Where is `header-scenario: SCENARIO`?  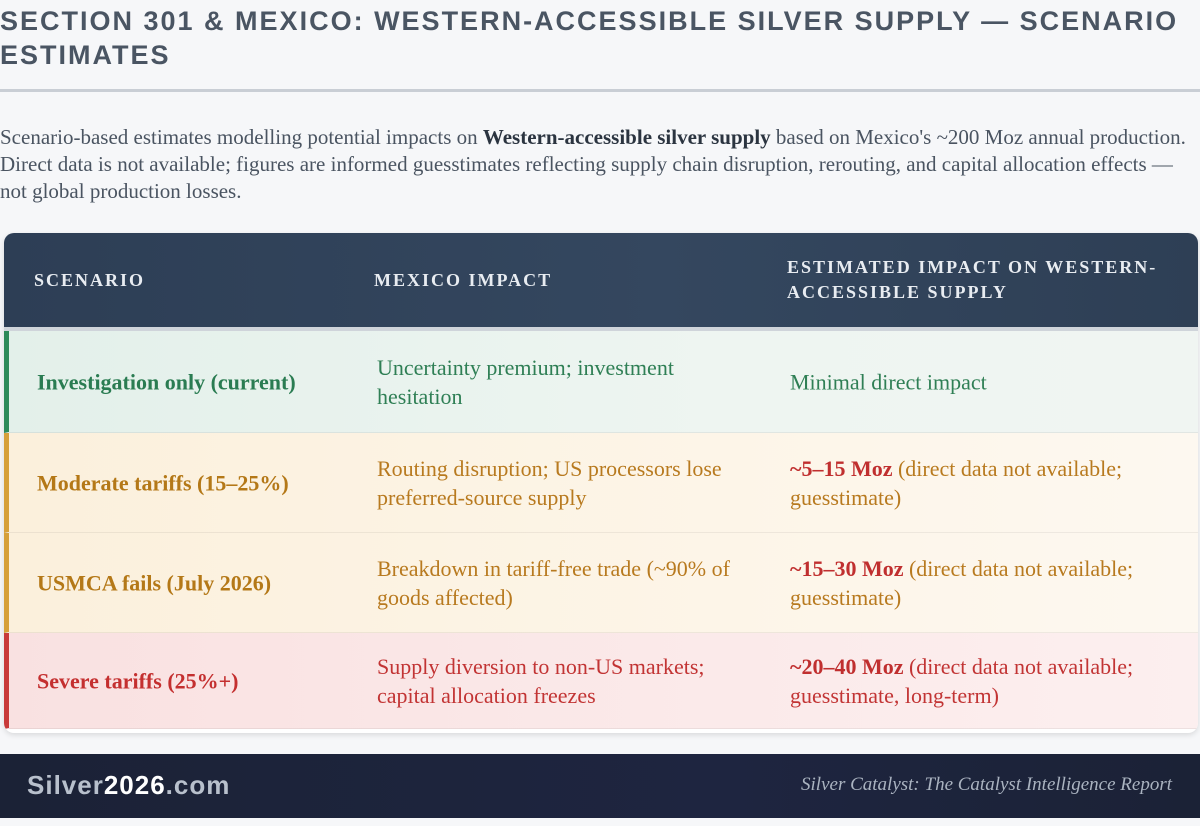 header-scenario: SCENARIO is located at coordinates (90, 279).